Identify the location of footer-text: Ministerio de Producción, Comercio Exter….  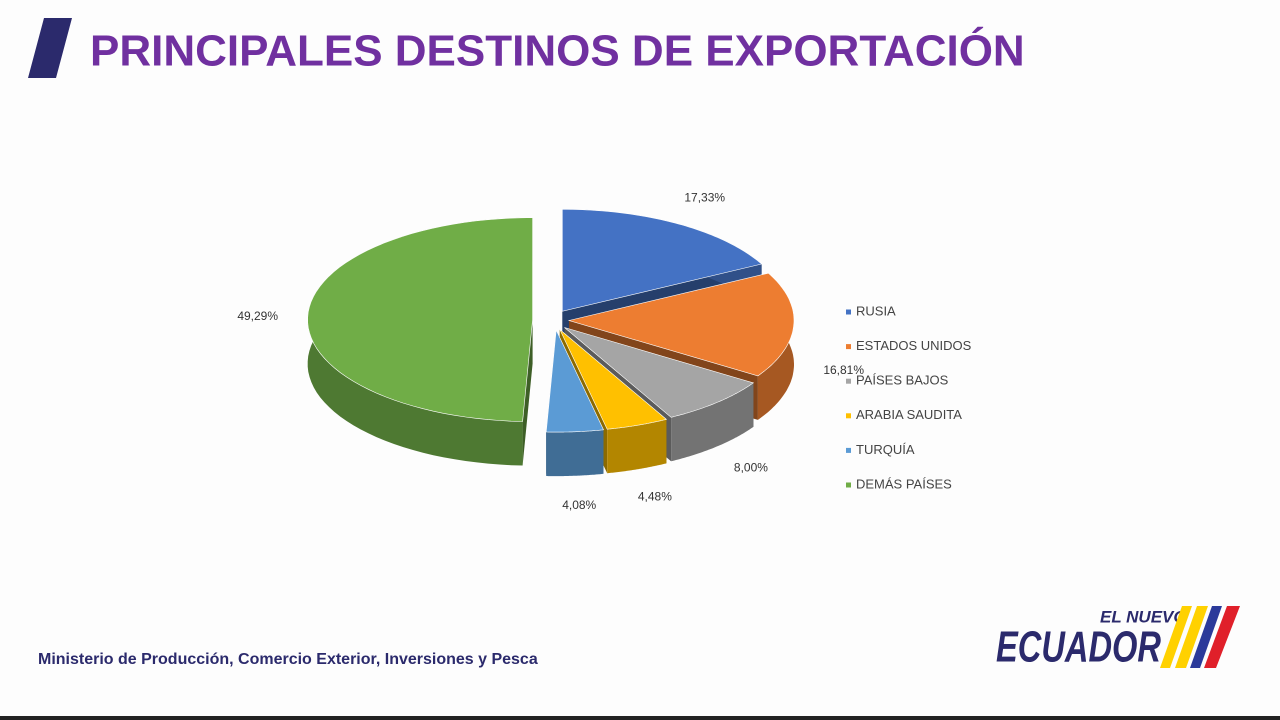
(288, 659).